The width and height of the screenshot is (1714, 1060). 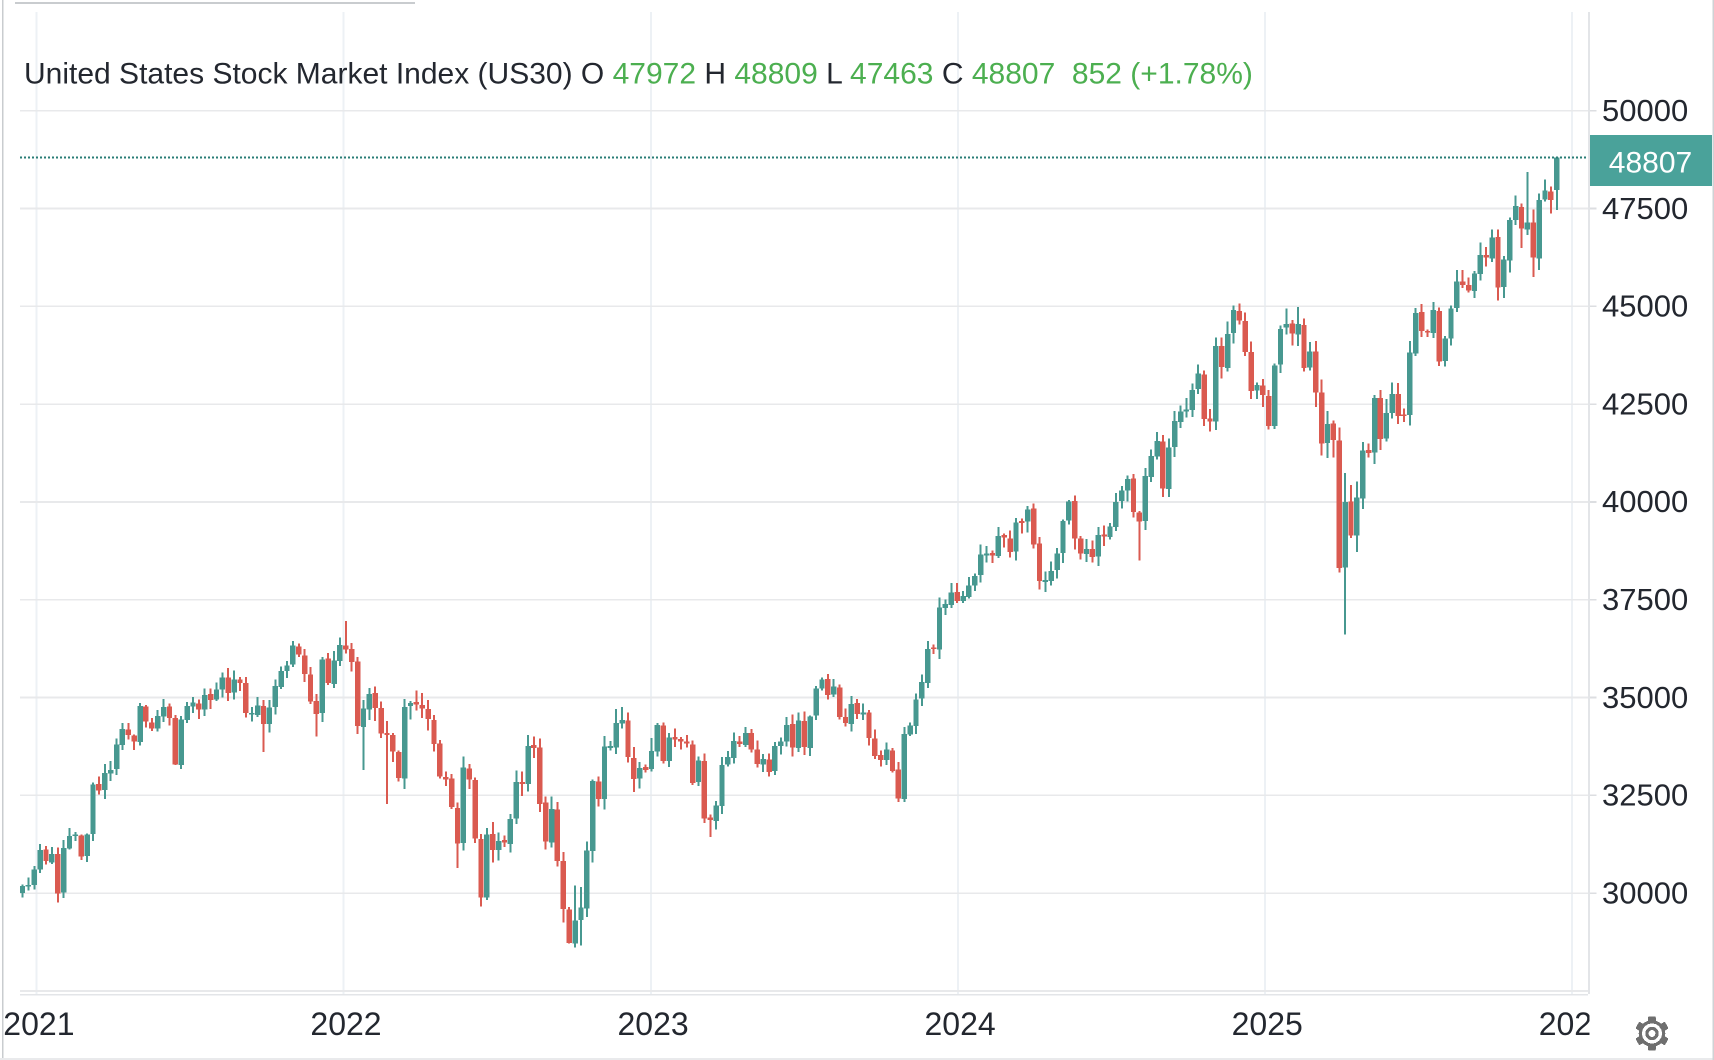 What do you see at coordinates (1650, 162) in the screenshot?
I see `svg-text: 48807` at bounding box center [1650, 162].